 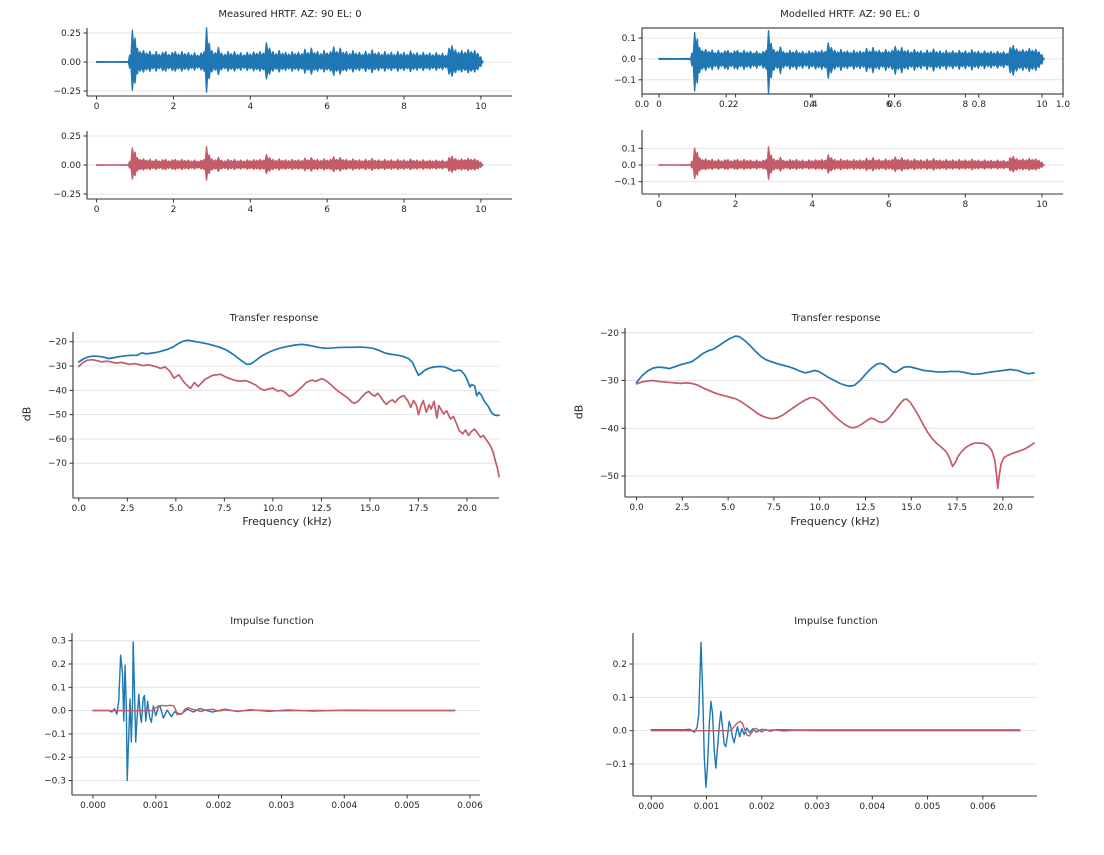 I want to click on transfer-response-right-title: Transfer response, so click(x=836, y=318).